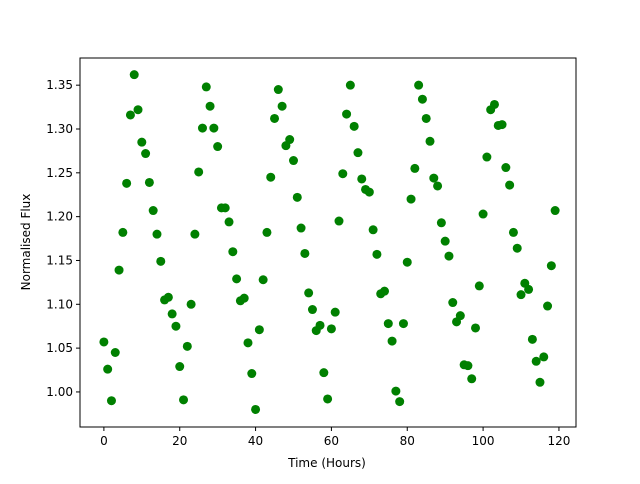 The height and width of the screenshot is (484, 640). I want to click on x-tick-label: 20, so click(179, 441).